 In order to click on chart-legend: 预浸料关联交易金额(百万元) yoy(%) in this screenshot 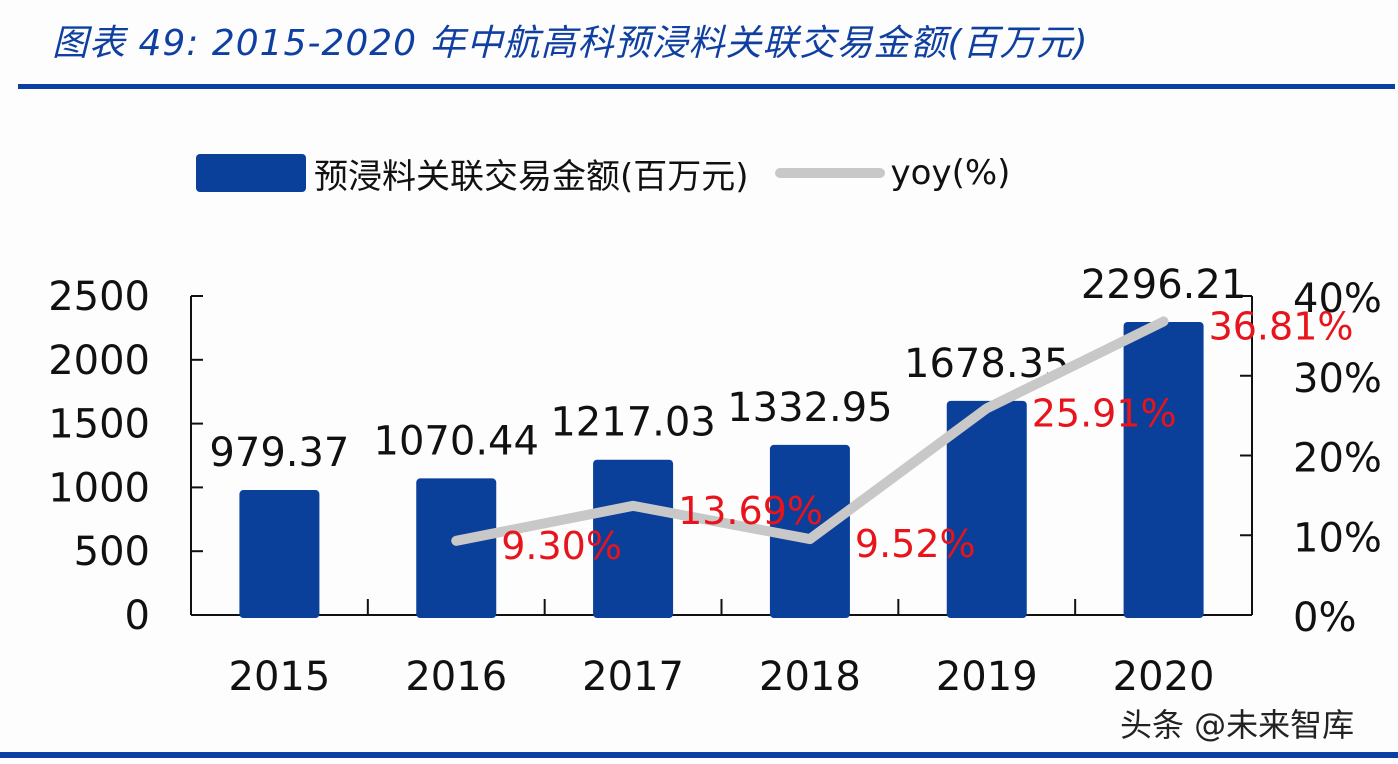, I will do `click(603, 173)`.